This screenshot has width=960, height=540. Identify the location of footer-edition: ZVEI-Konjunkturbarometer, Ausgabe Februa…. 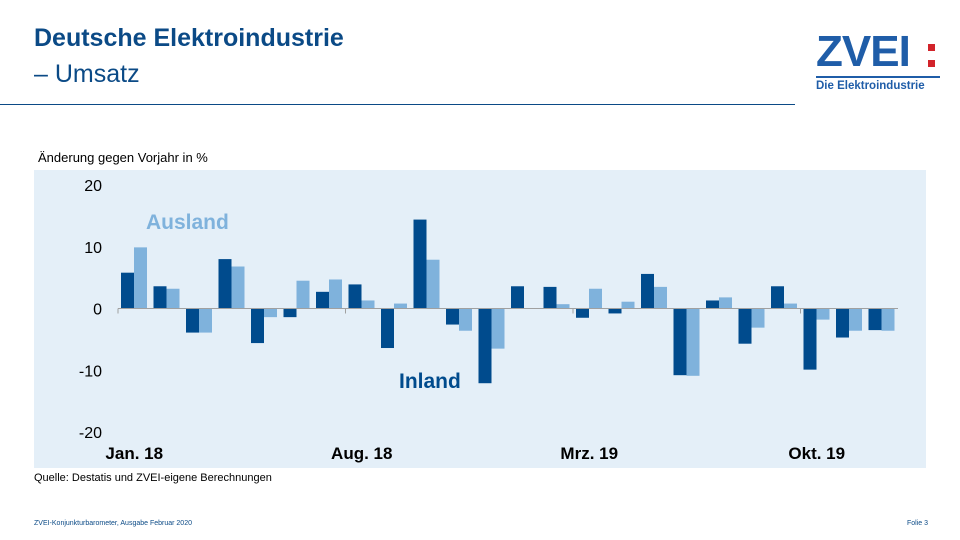
(113, 523).